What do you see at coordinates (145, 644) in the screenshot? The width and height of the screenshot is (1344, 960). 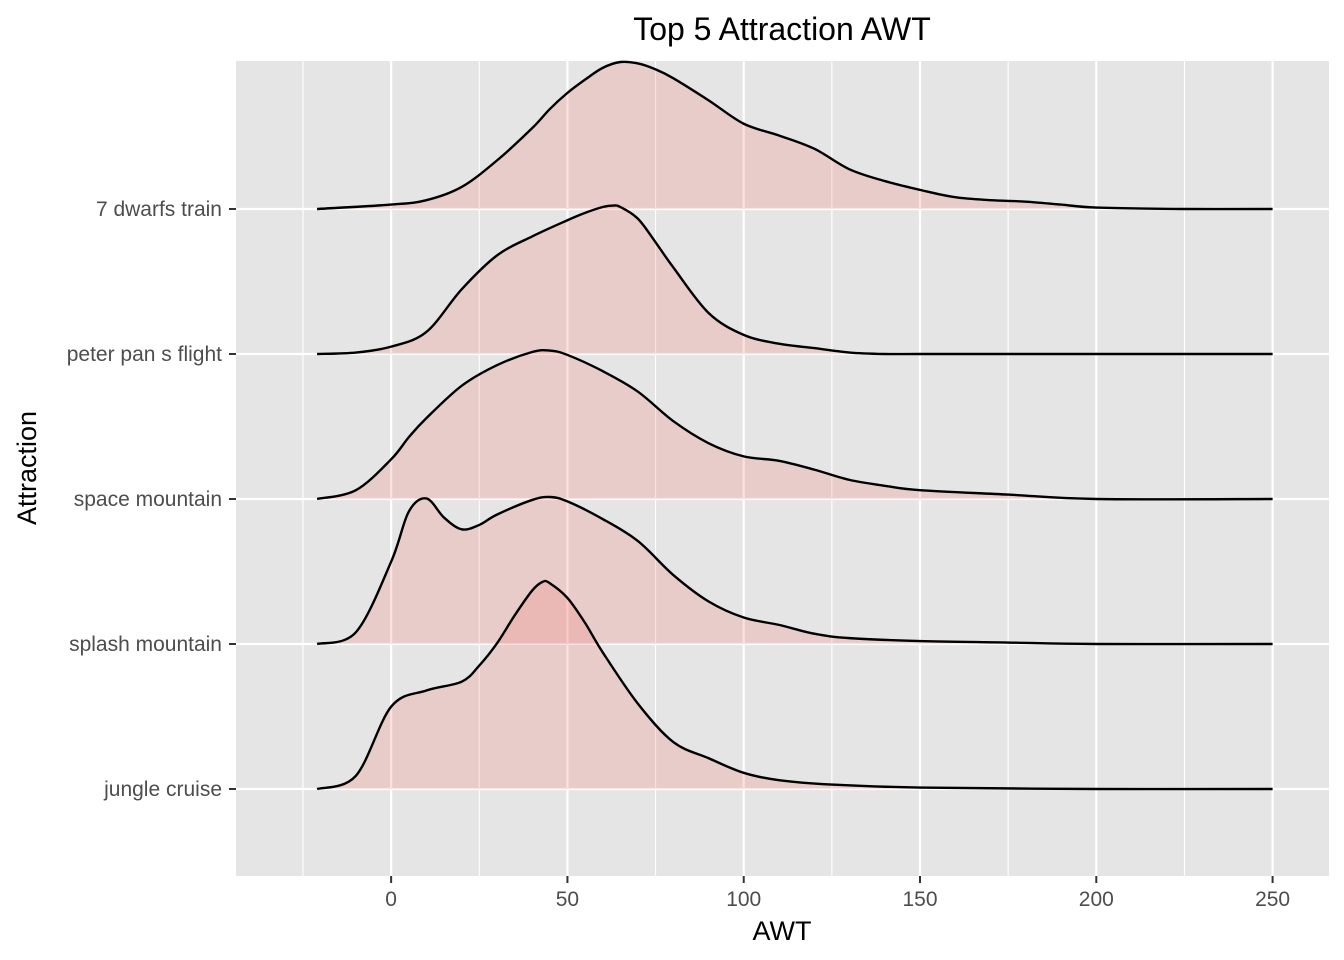 I see `y-tick-label-splash-mountain: splash mountain` at bounding box center [145, 644].